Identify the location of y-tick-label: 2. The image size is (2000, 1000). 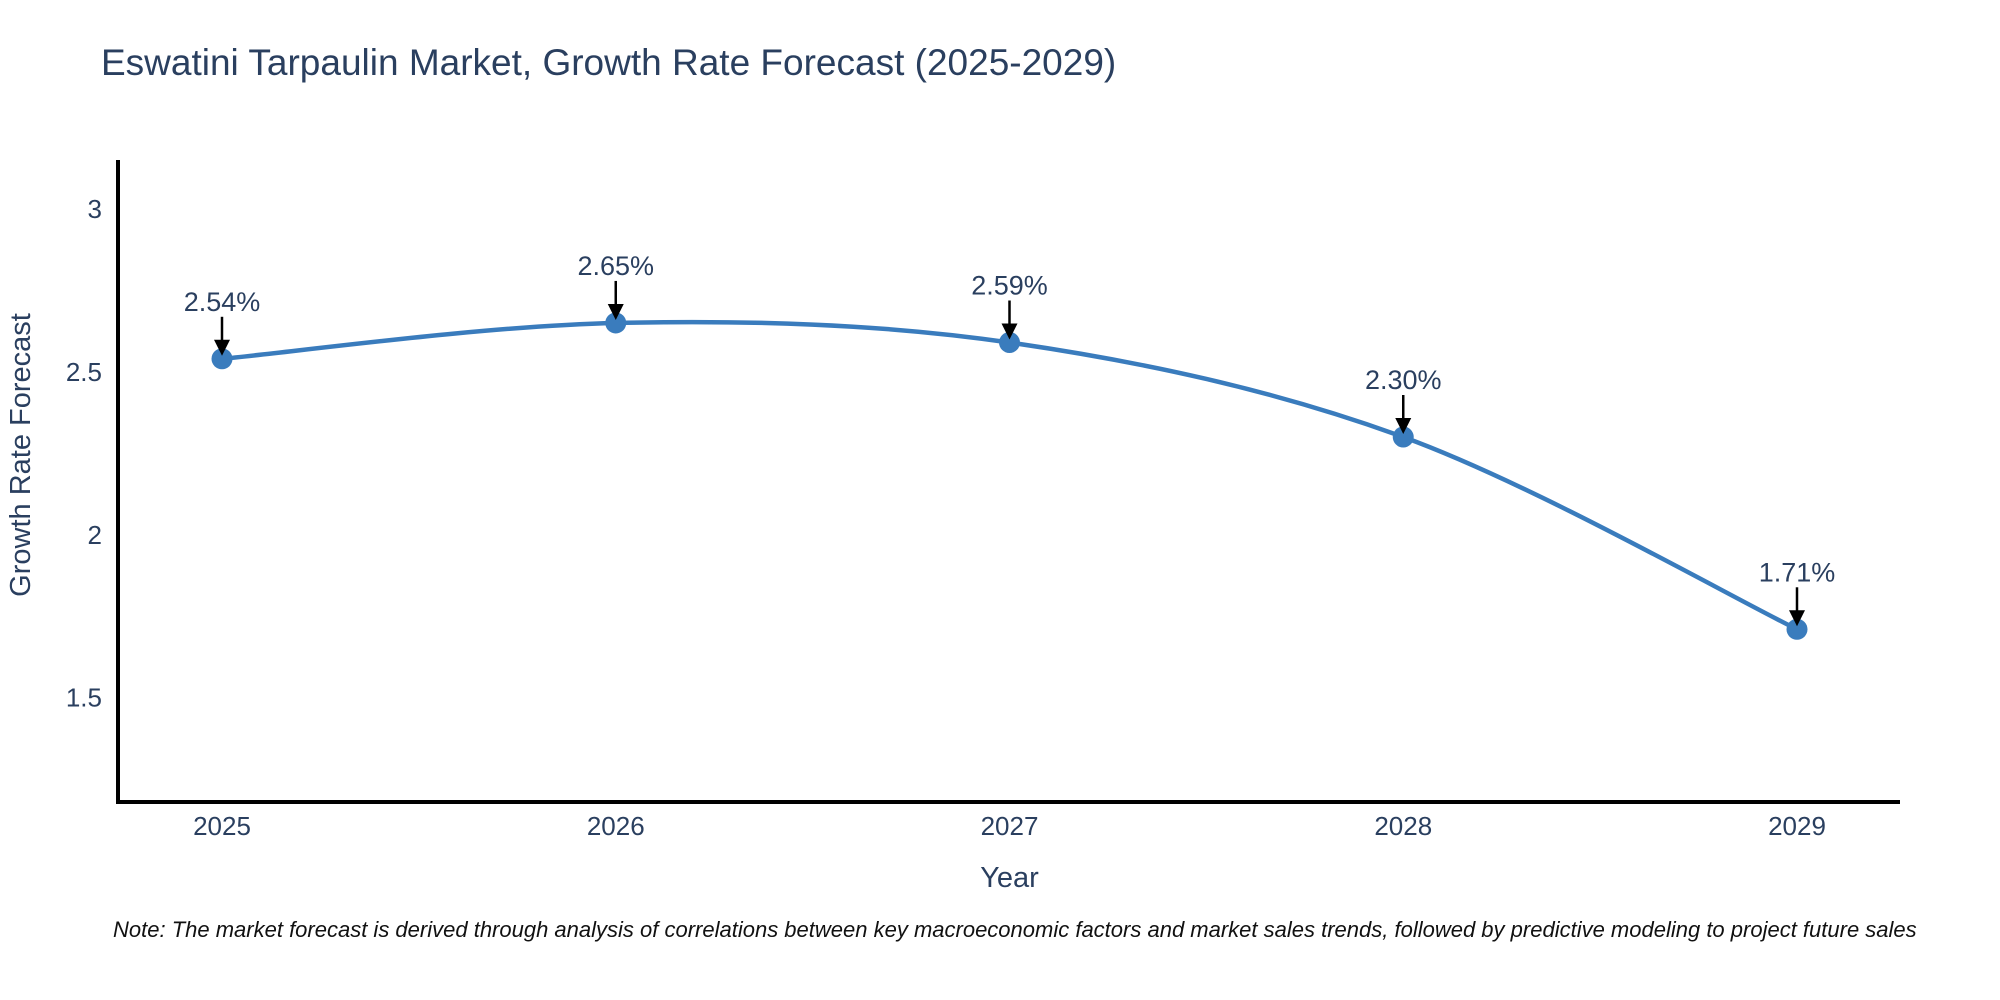
(95, 535).